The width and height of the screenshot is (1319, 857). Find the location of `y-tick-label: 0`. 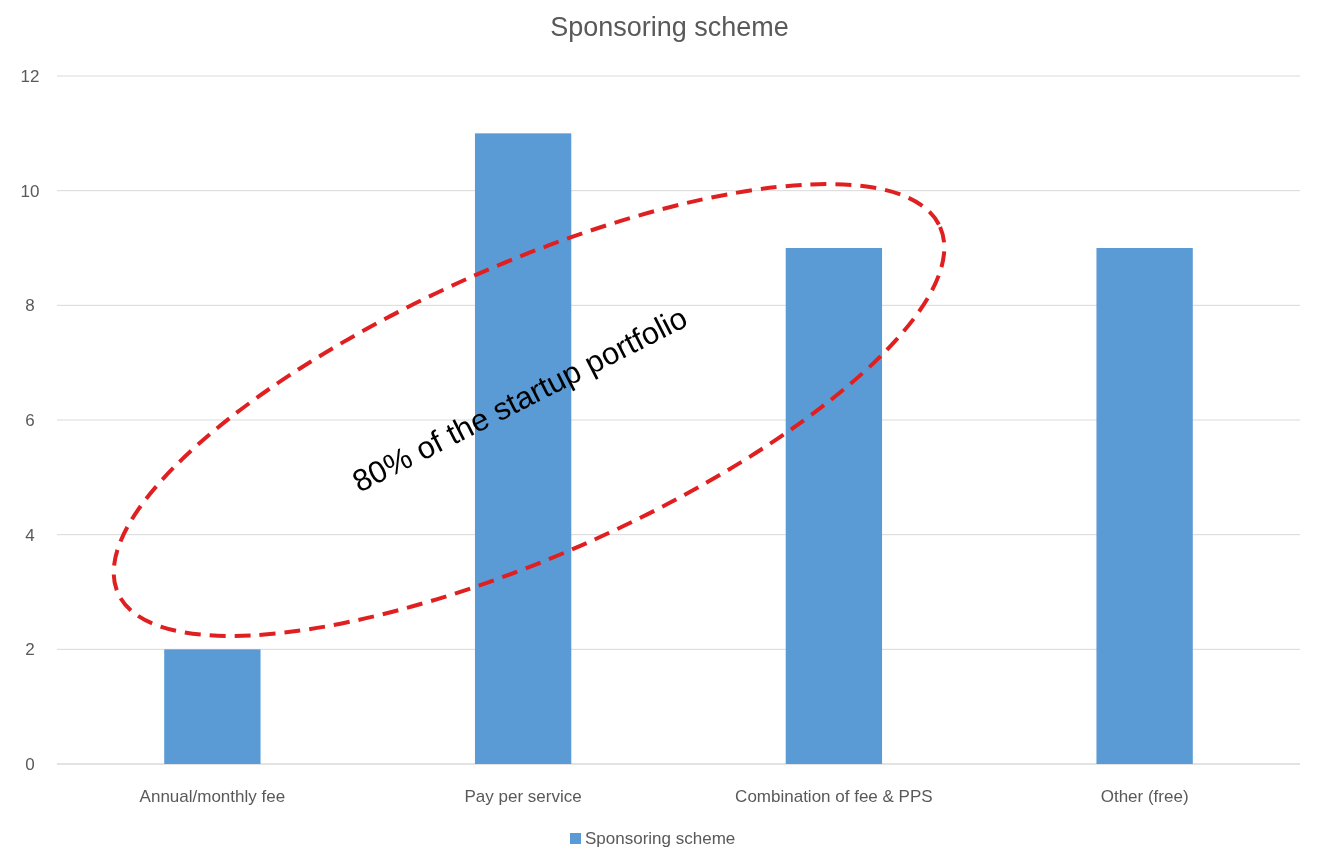

y-tick-label: 0 is located at coordinates (30, 764).